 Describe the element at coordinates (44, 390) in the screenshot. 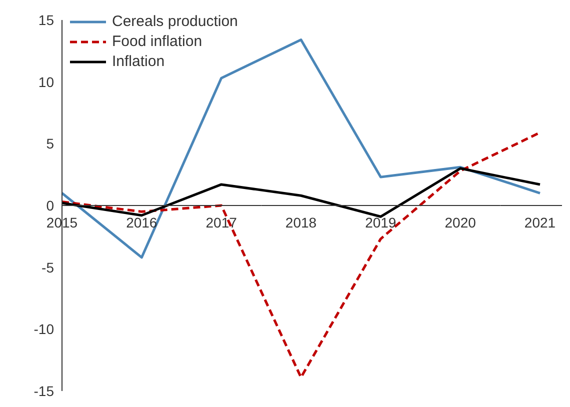

I see `y-tick-label: -15` at that location.